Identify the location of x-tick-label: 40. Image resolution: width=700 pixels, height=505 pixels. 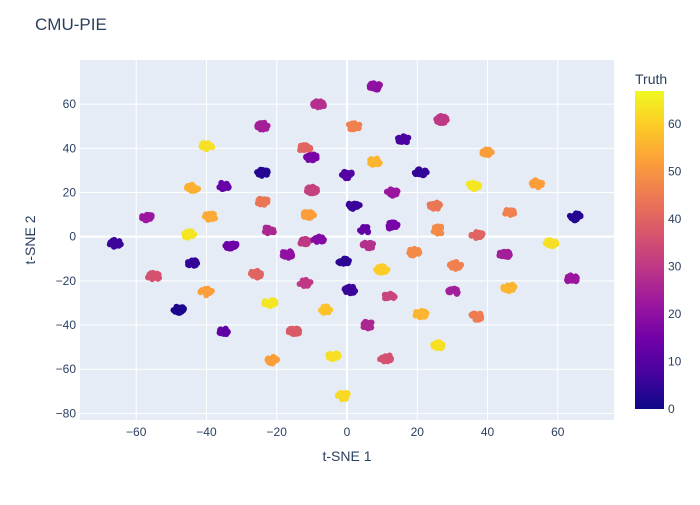
(488, 432).